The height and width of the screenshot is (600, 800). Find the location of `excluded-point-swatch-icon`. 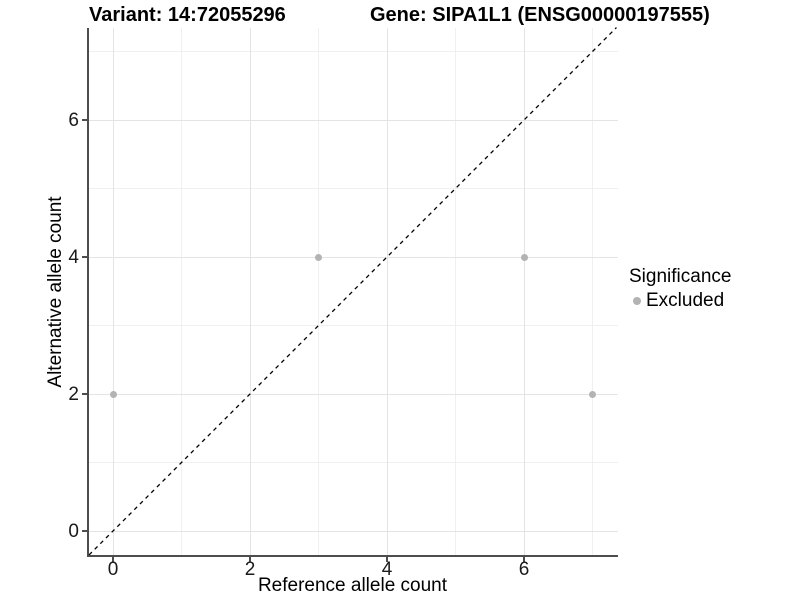

excluded-point-swatch-icon is located at coordinates (637, 301).